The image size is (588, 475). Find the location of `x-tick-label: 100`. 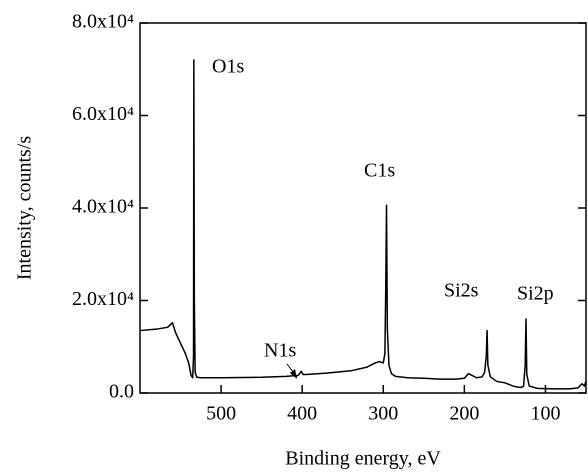

x-tick-label: 100 is located at coordinates (545, 414).